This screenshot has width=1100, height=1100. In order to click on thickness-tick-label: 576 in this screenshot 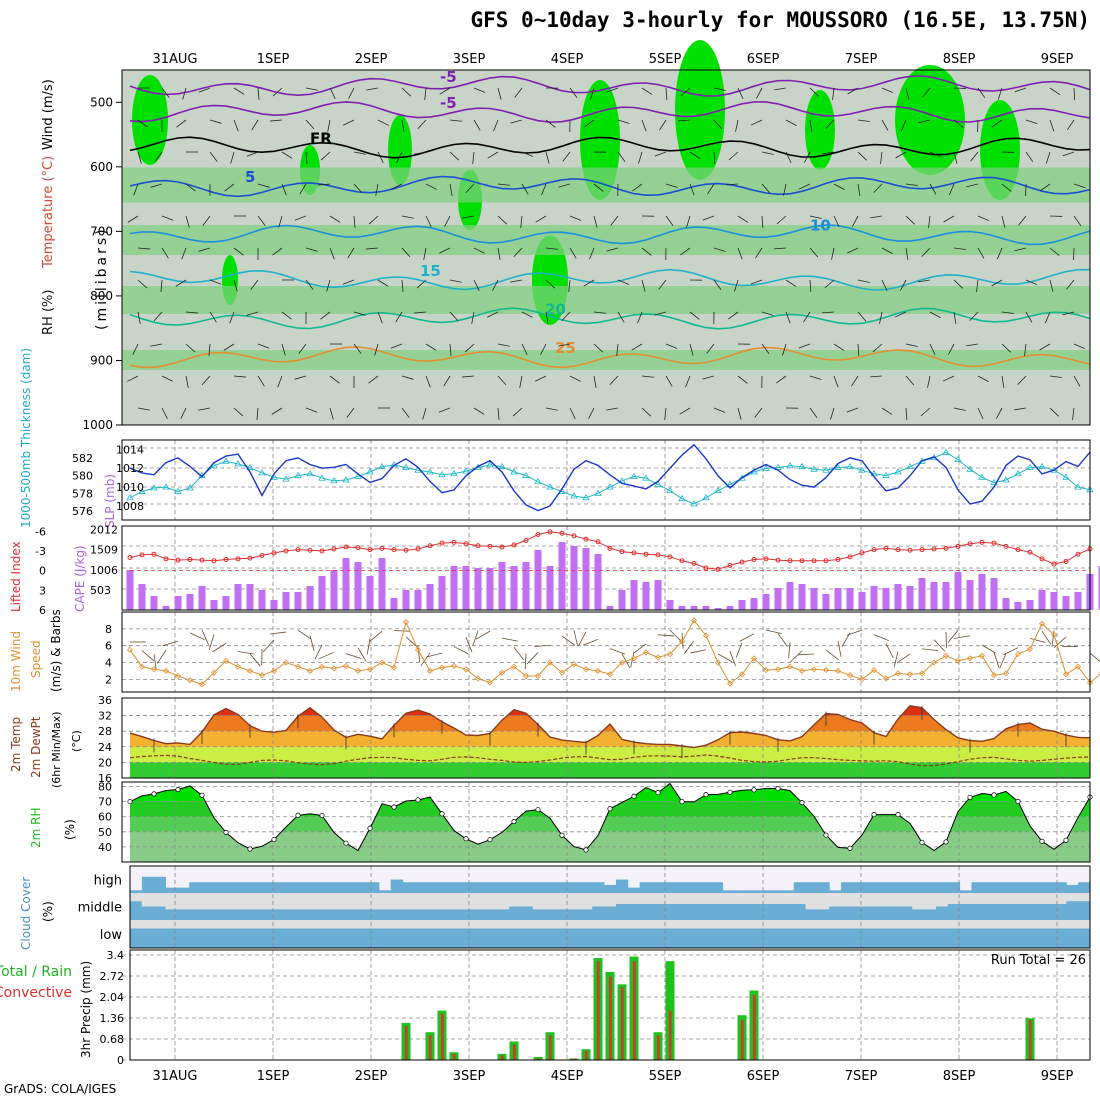, I will do `click(82, 511)`.